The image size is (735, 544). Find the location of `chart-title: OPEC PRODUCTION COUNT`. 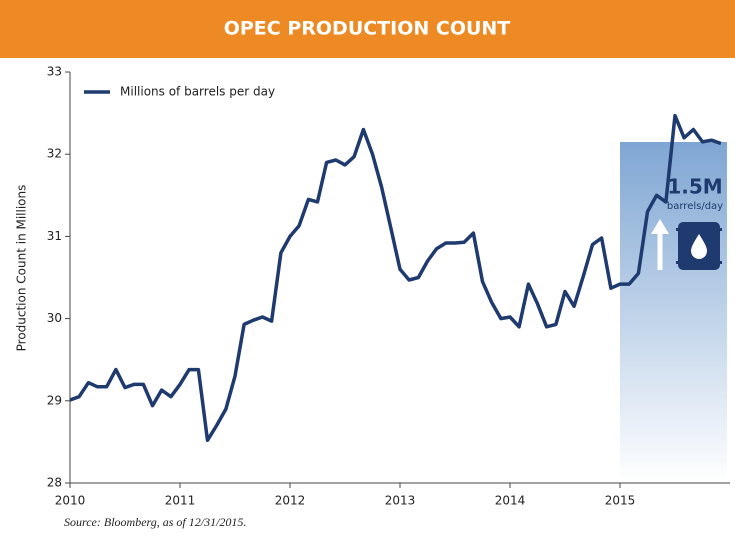

chart-title: OPEC PRODUCTION COUNT is located at coordinates (367, 29).